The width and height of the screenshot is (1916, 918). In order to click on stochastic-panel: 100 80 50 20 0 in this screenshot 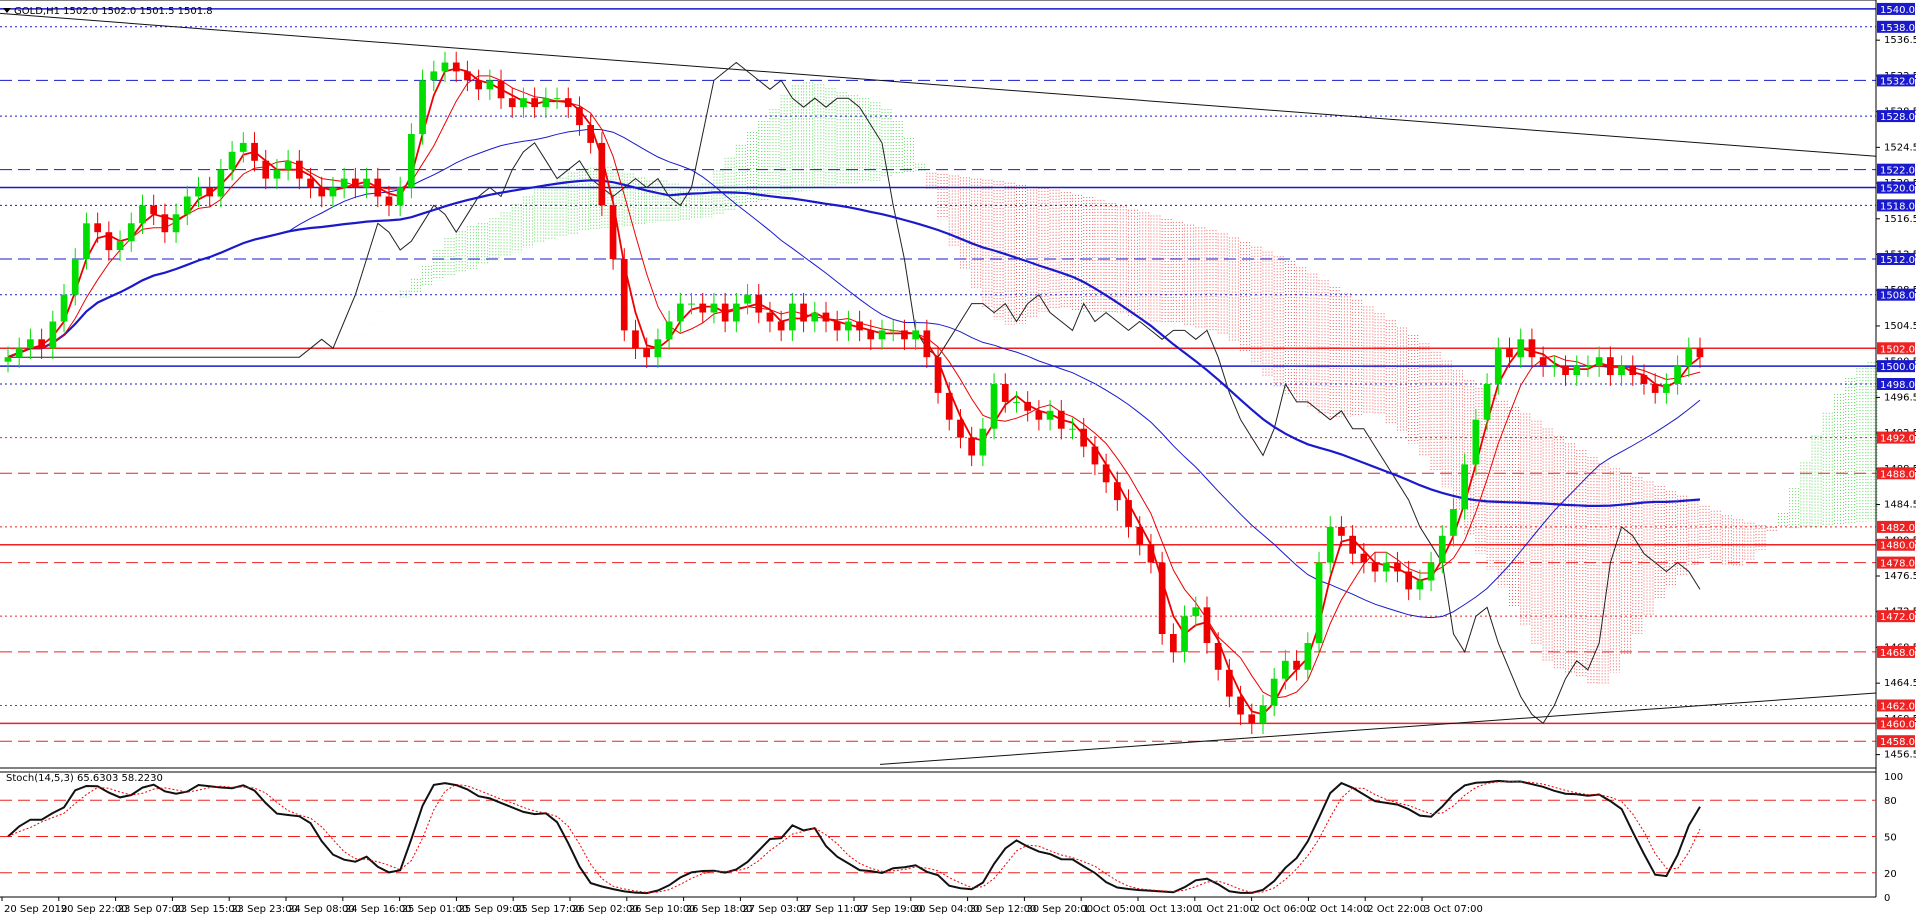, I will do `click(951, 838)`.